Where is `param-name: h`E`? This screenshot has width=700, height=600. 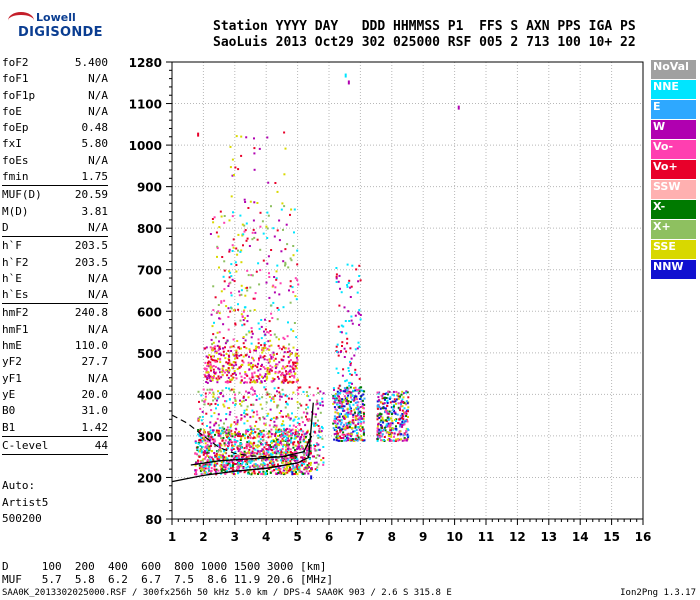 param-name: h`E is located at coordinates (12, 278).